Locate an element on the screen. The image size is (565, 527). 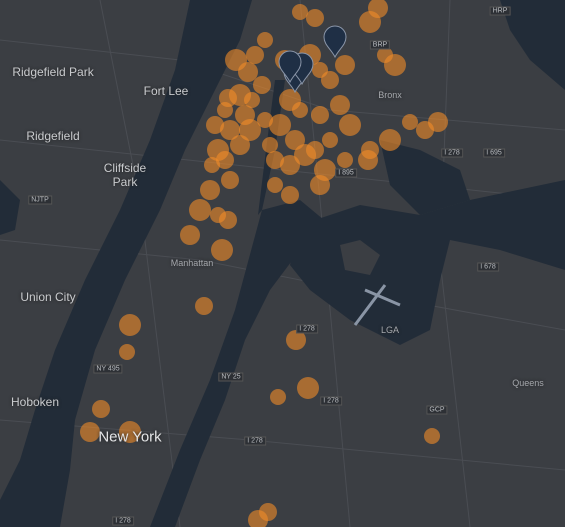
place-label: Hoboken is located at coordinates (35, 402).